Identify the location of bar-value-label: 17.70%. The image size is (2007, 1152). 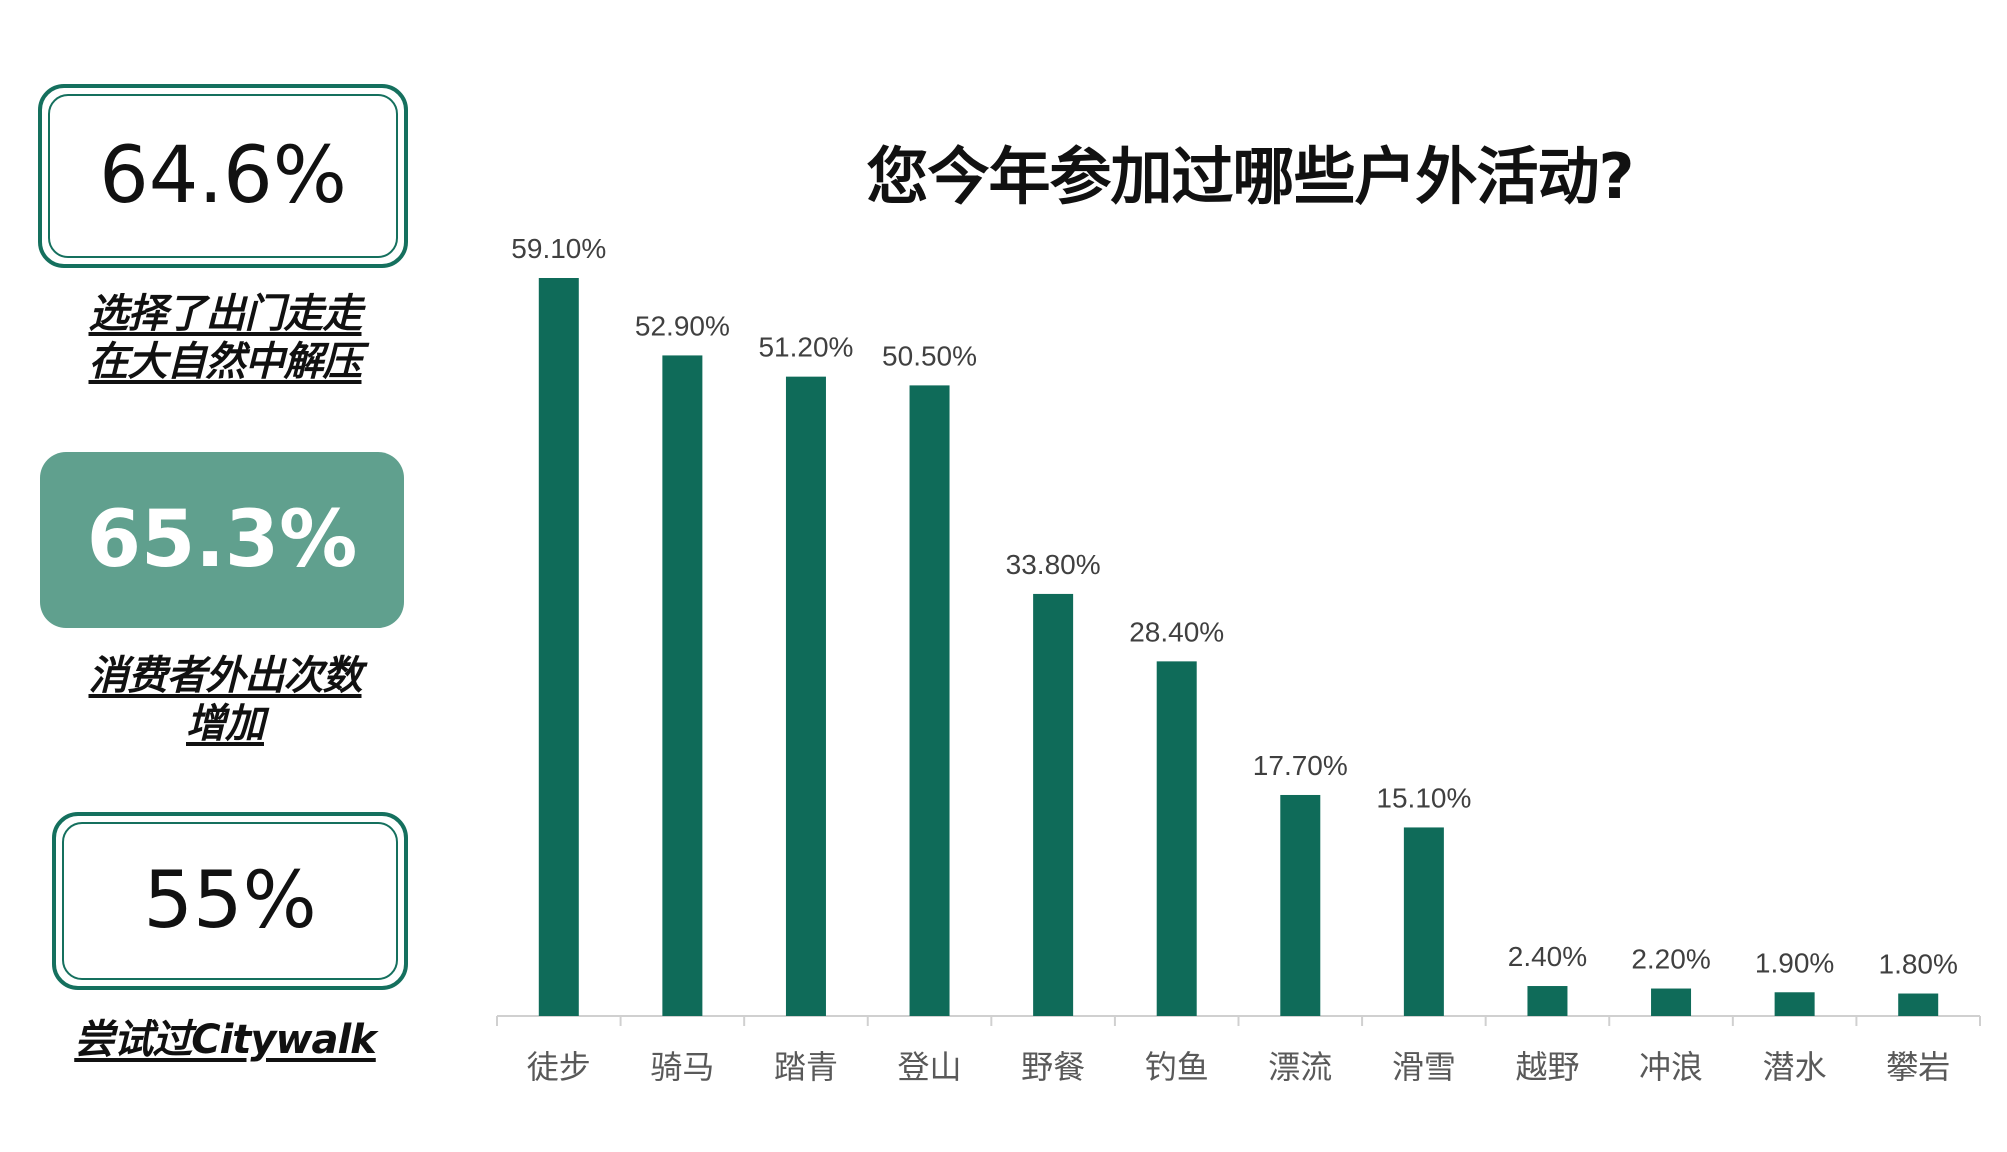
(1300, 765).